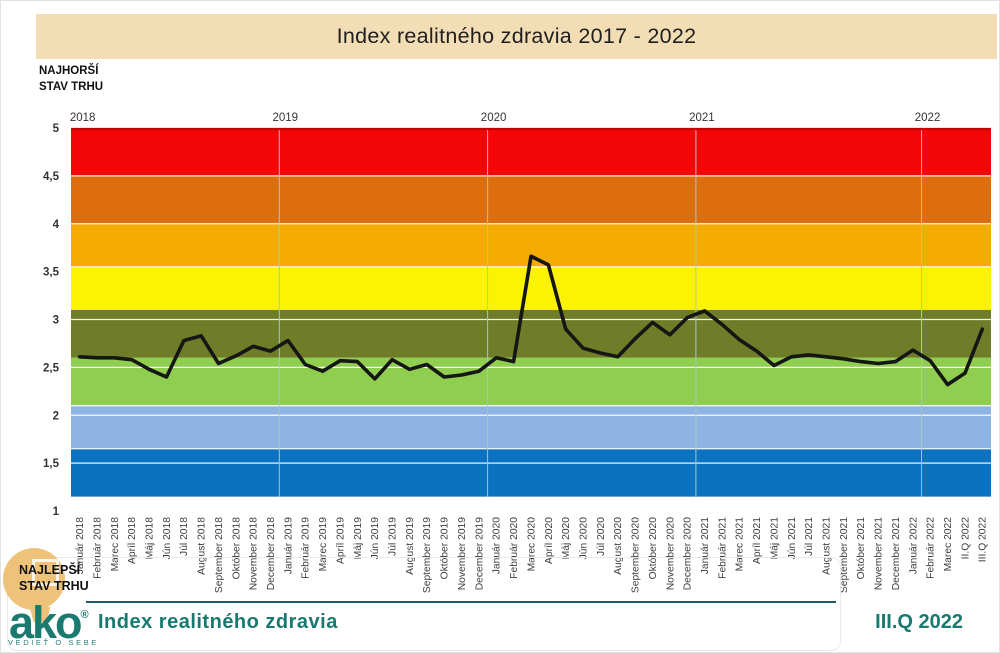 The image size is (1000, 653). I want to click on x-axis-label: November 2018, so click(254, 554).